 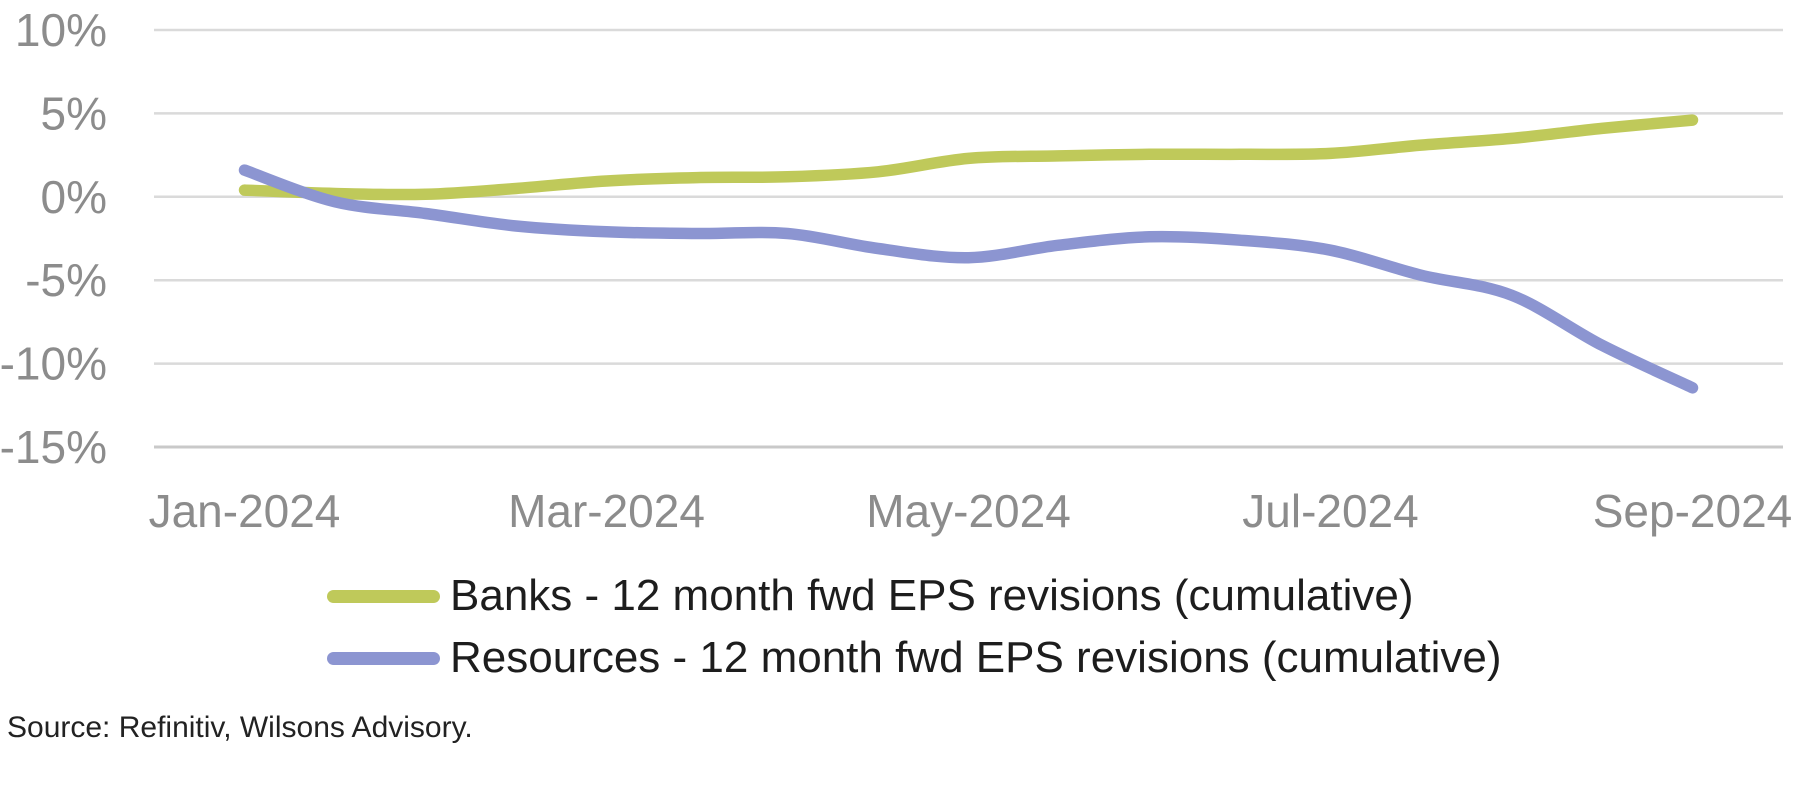 I want to click on resources-line-swatch, so click(x=383, y=658).